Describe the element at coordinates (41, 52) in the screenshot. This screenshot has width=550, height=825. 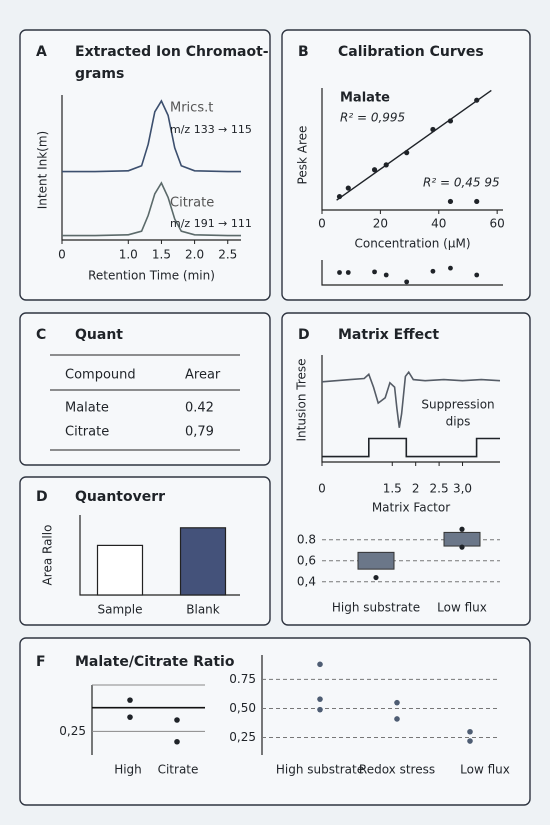
I see `panel-label: A` at that location.